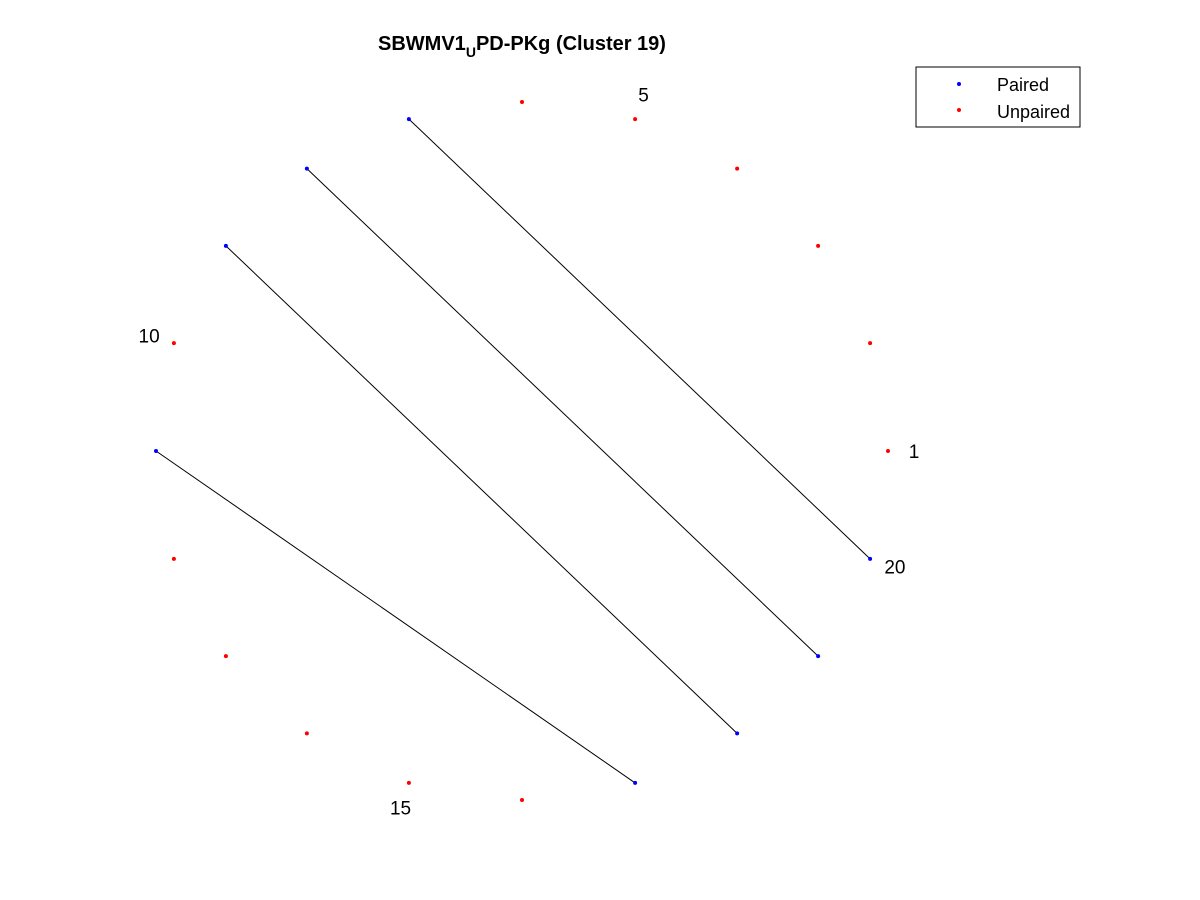  I want to click on legend-box, so click(998, 97).